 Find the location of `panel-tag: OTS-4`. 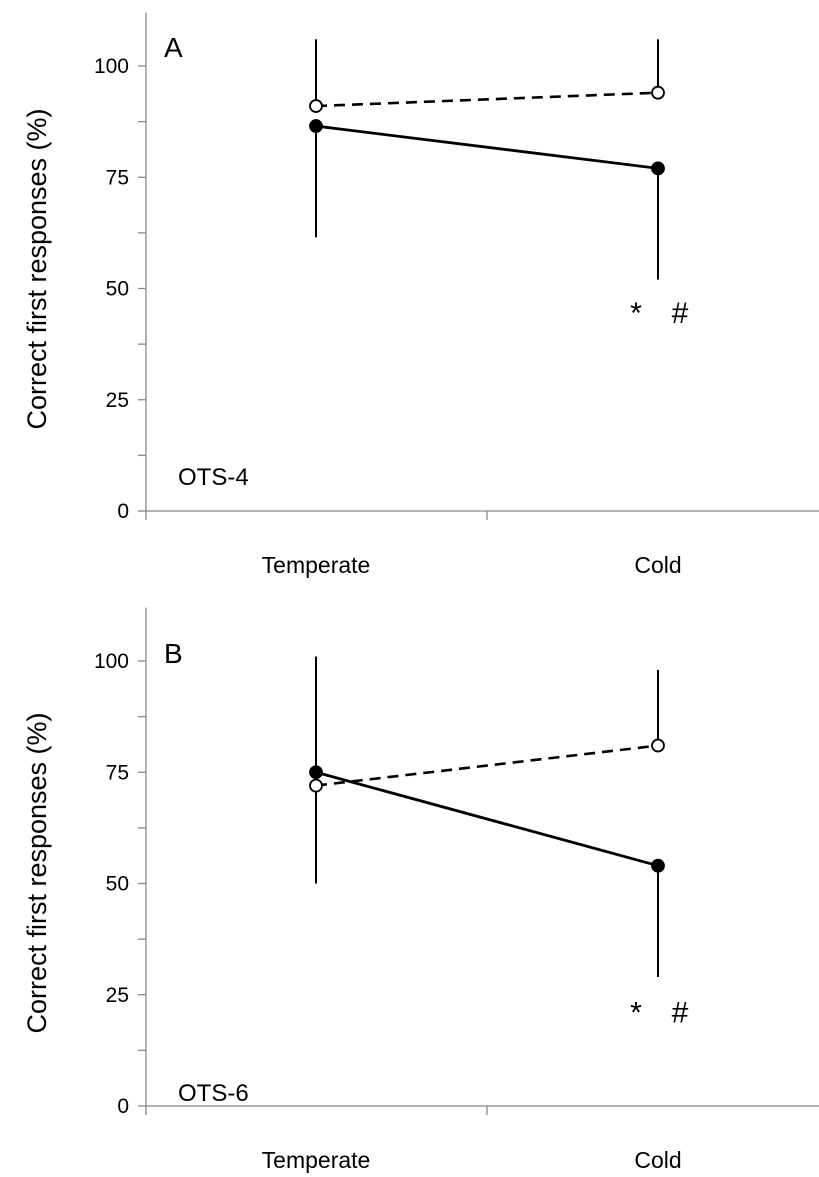

panel-tag: OTS-4 is located at coordinates (213, 477).